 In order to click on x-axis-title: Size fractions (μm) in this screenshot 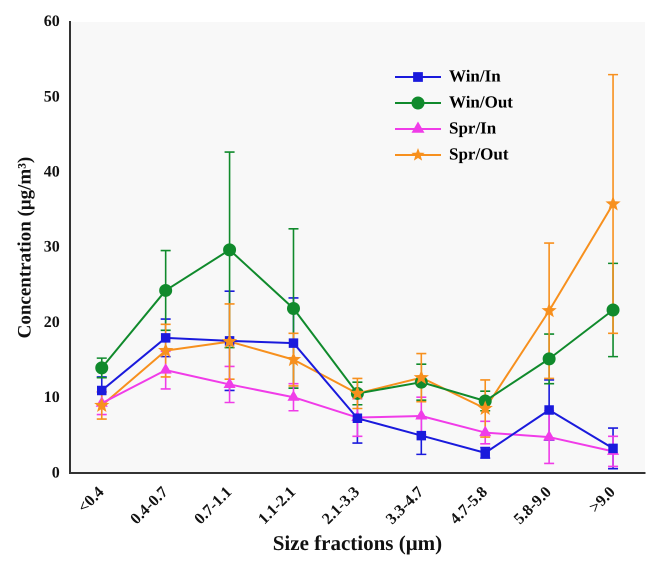, I will do `click(357, 542)`.